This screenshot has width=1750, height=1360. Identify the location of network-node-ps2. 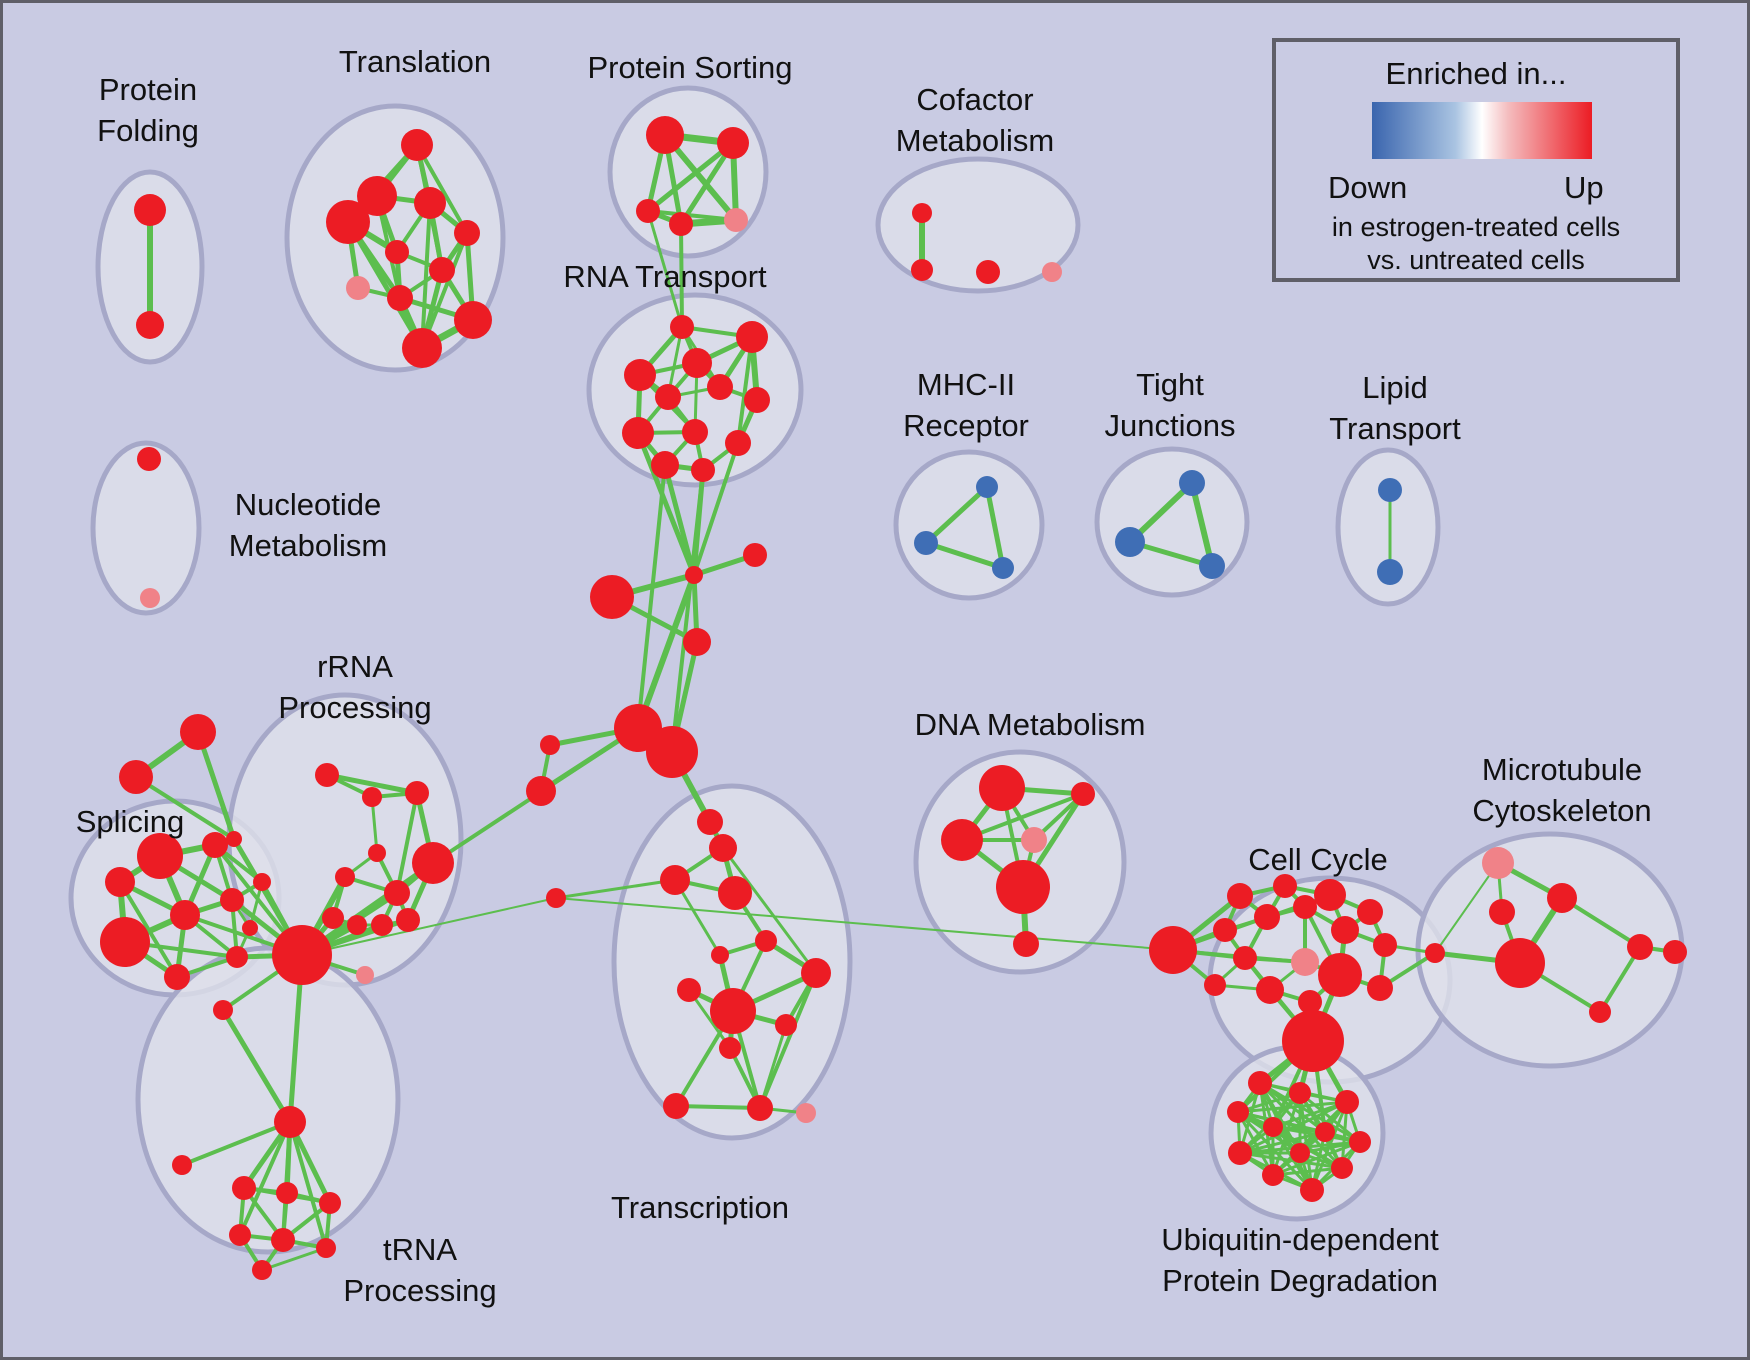
(733, 143).